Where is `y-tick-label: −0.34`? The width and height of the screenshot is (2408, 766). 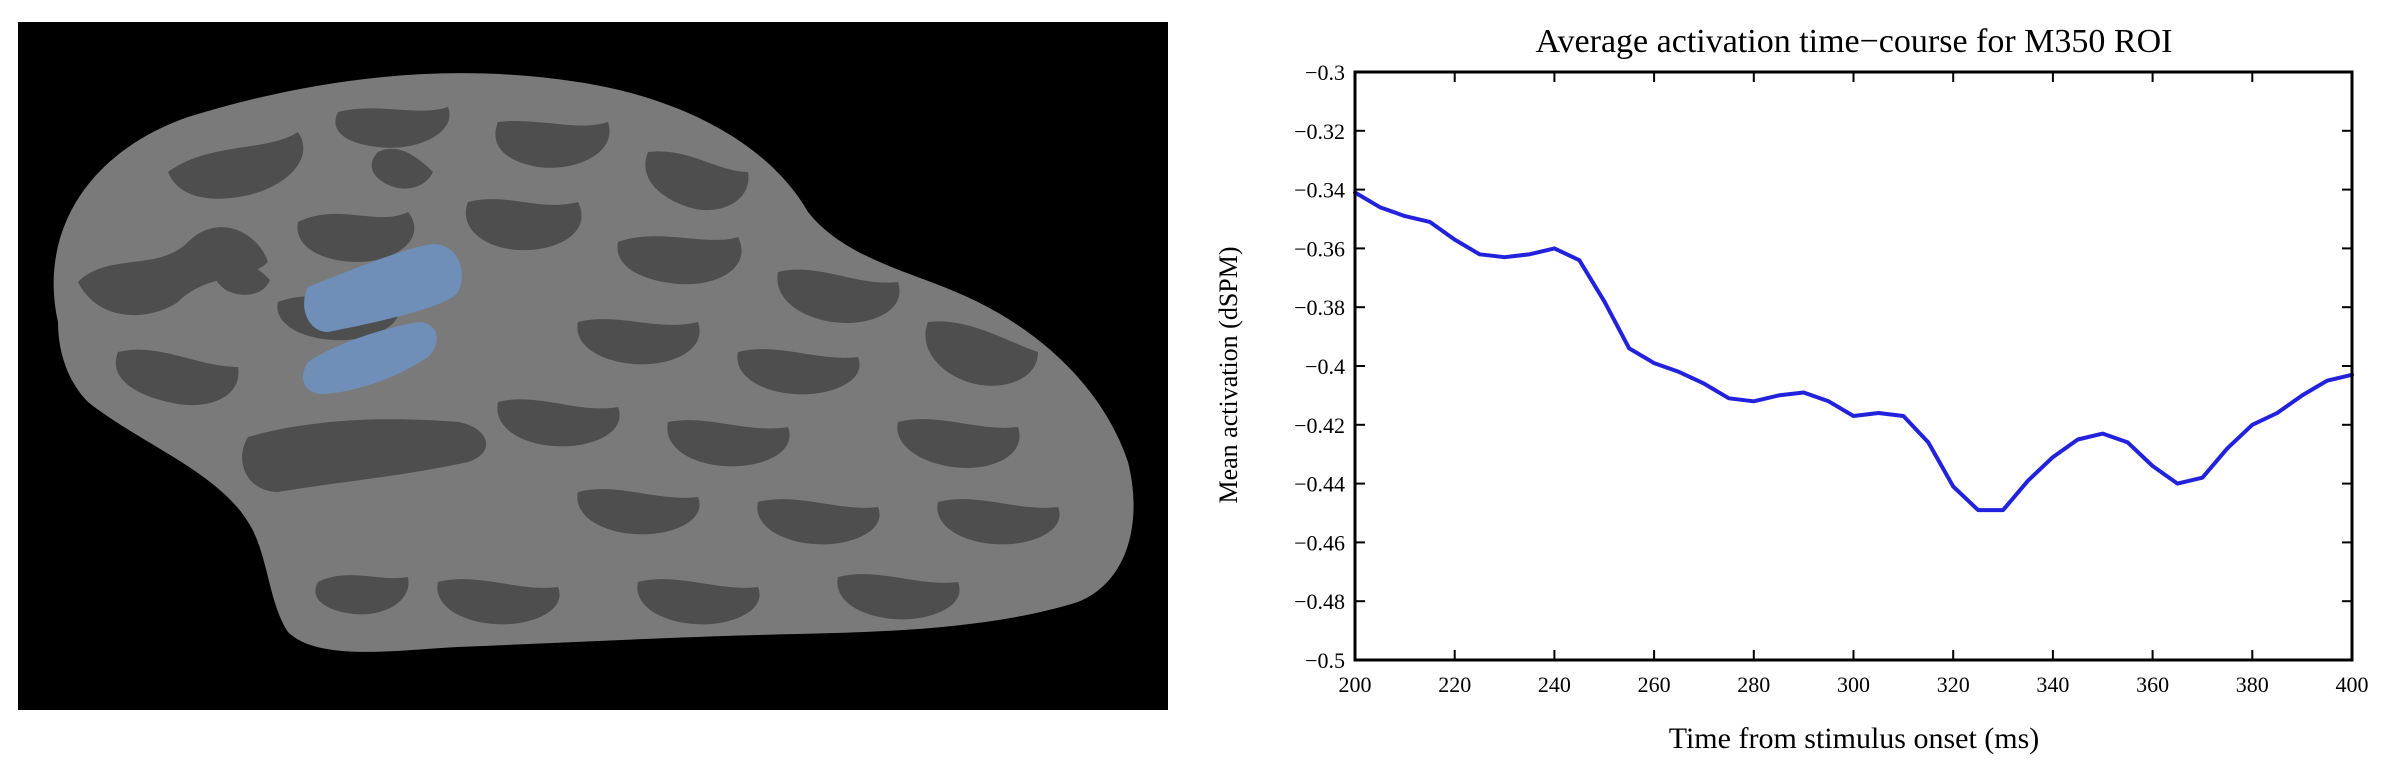 y-tick-label: −0.34 is located at coordinates (1319, 190).